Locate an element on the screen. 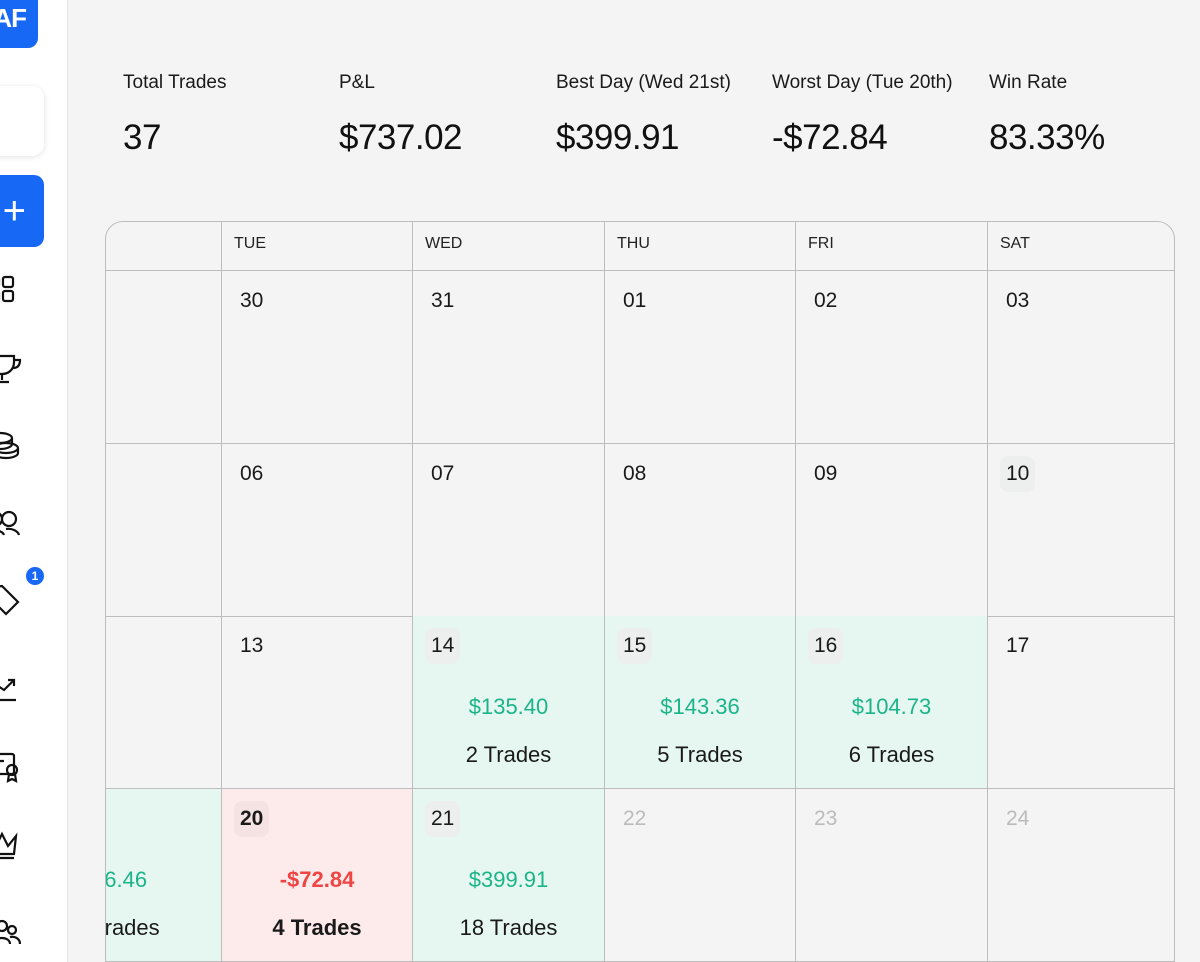 The image size is (1200, 962). day-number: 24 is located at coordinates (1018, 818).